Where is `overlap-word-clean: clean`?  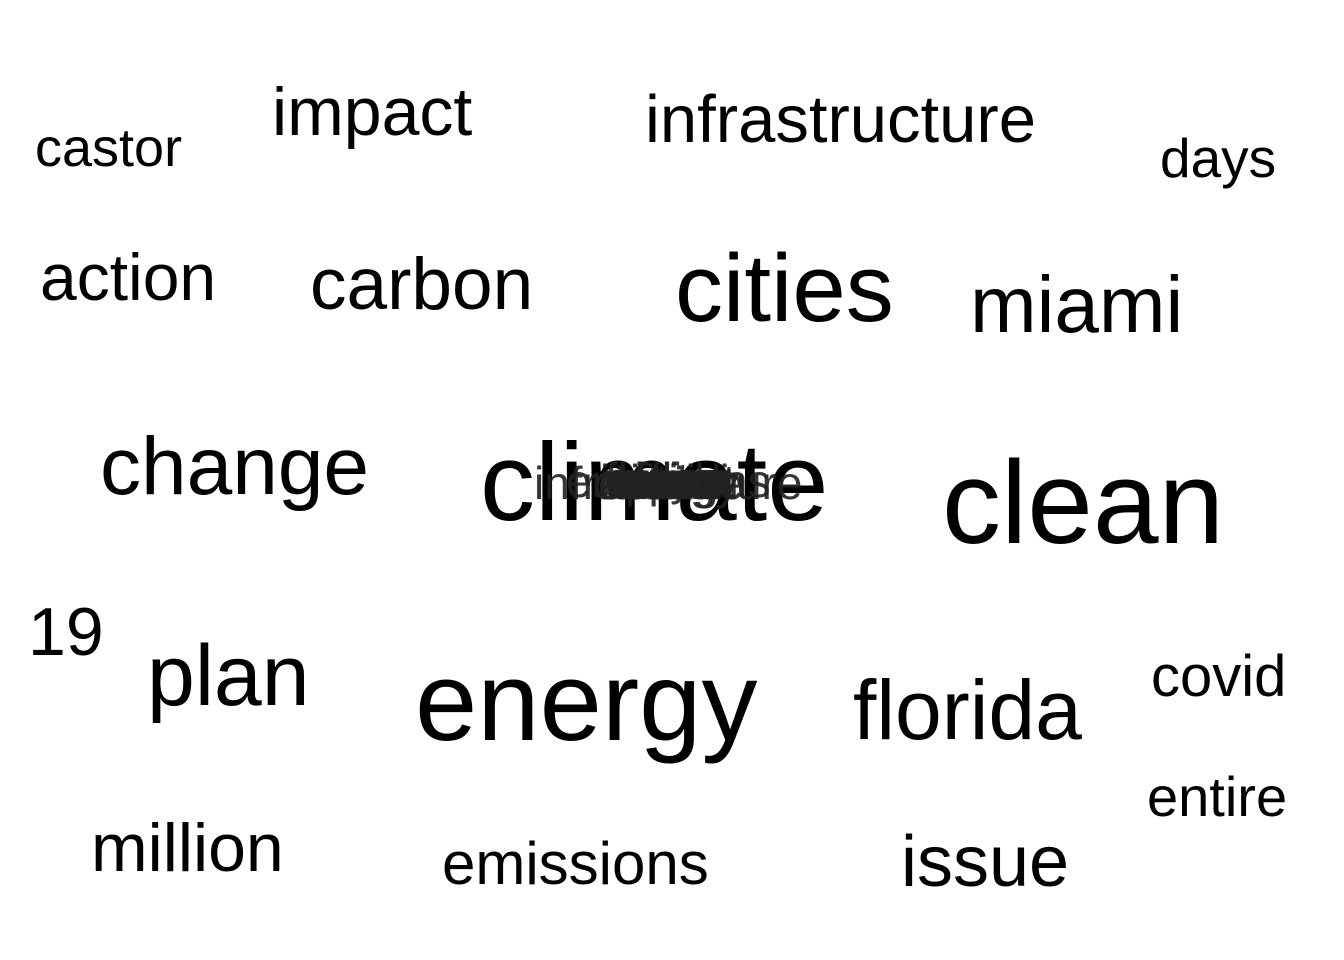 overlap-word-clean: clean is located at coordinates (668, 479).